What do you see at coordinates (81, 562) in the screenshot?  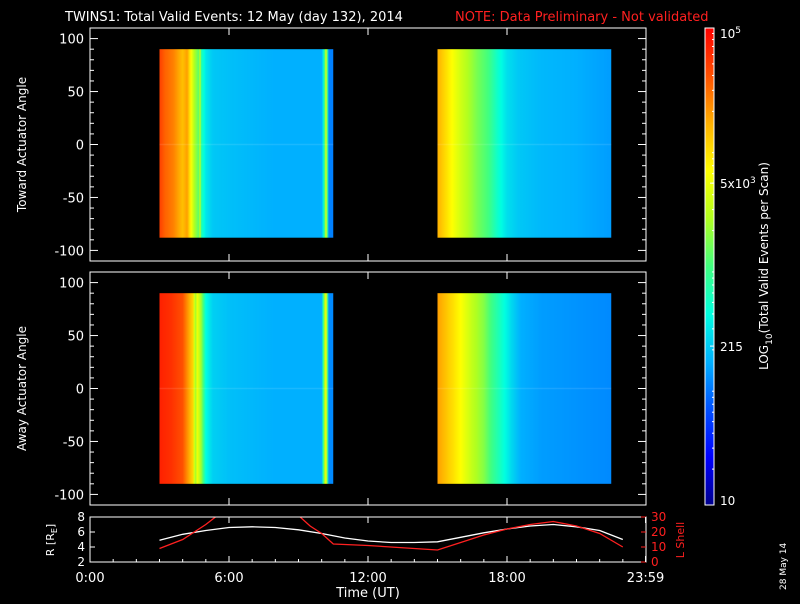 I see `left-tick-label: 2` at bounding box center [81, 562].